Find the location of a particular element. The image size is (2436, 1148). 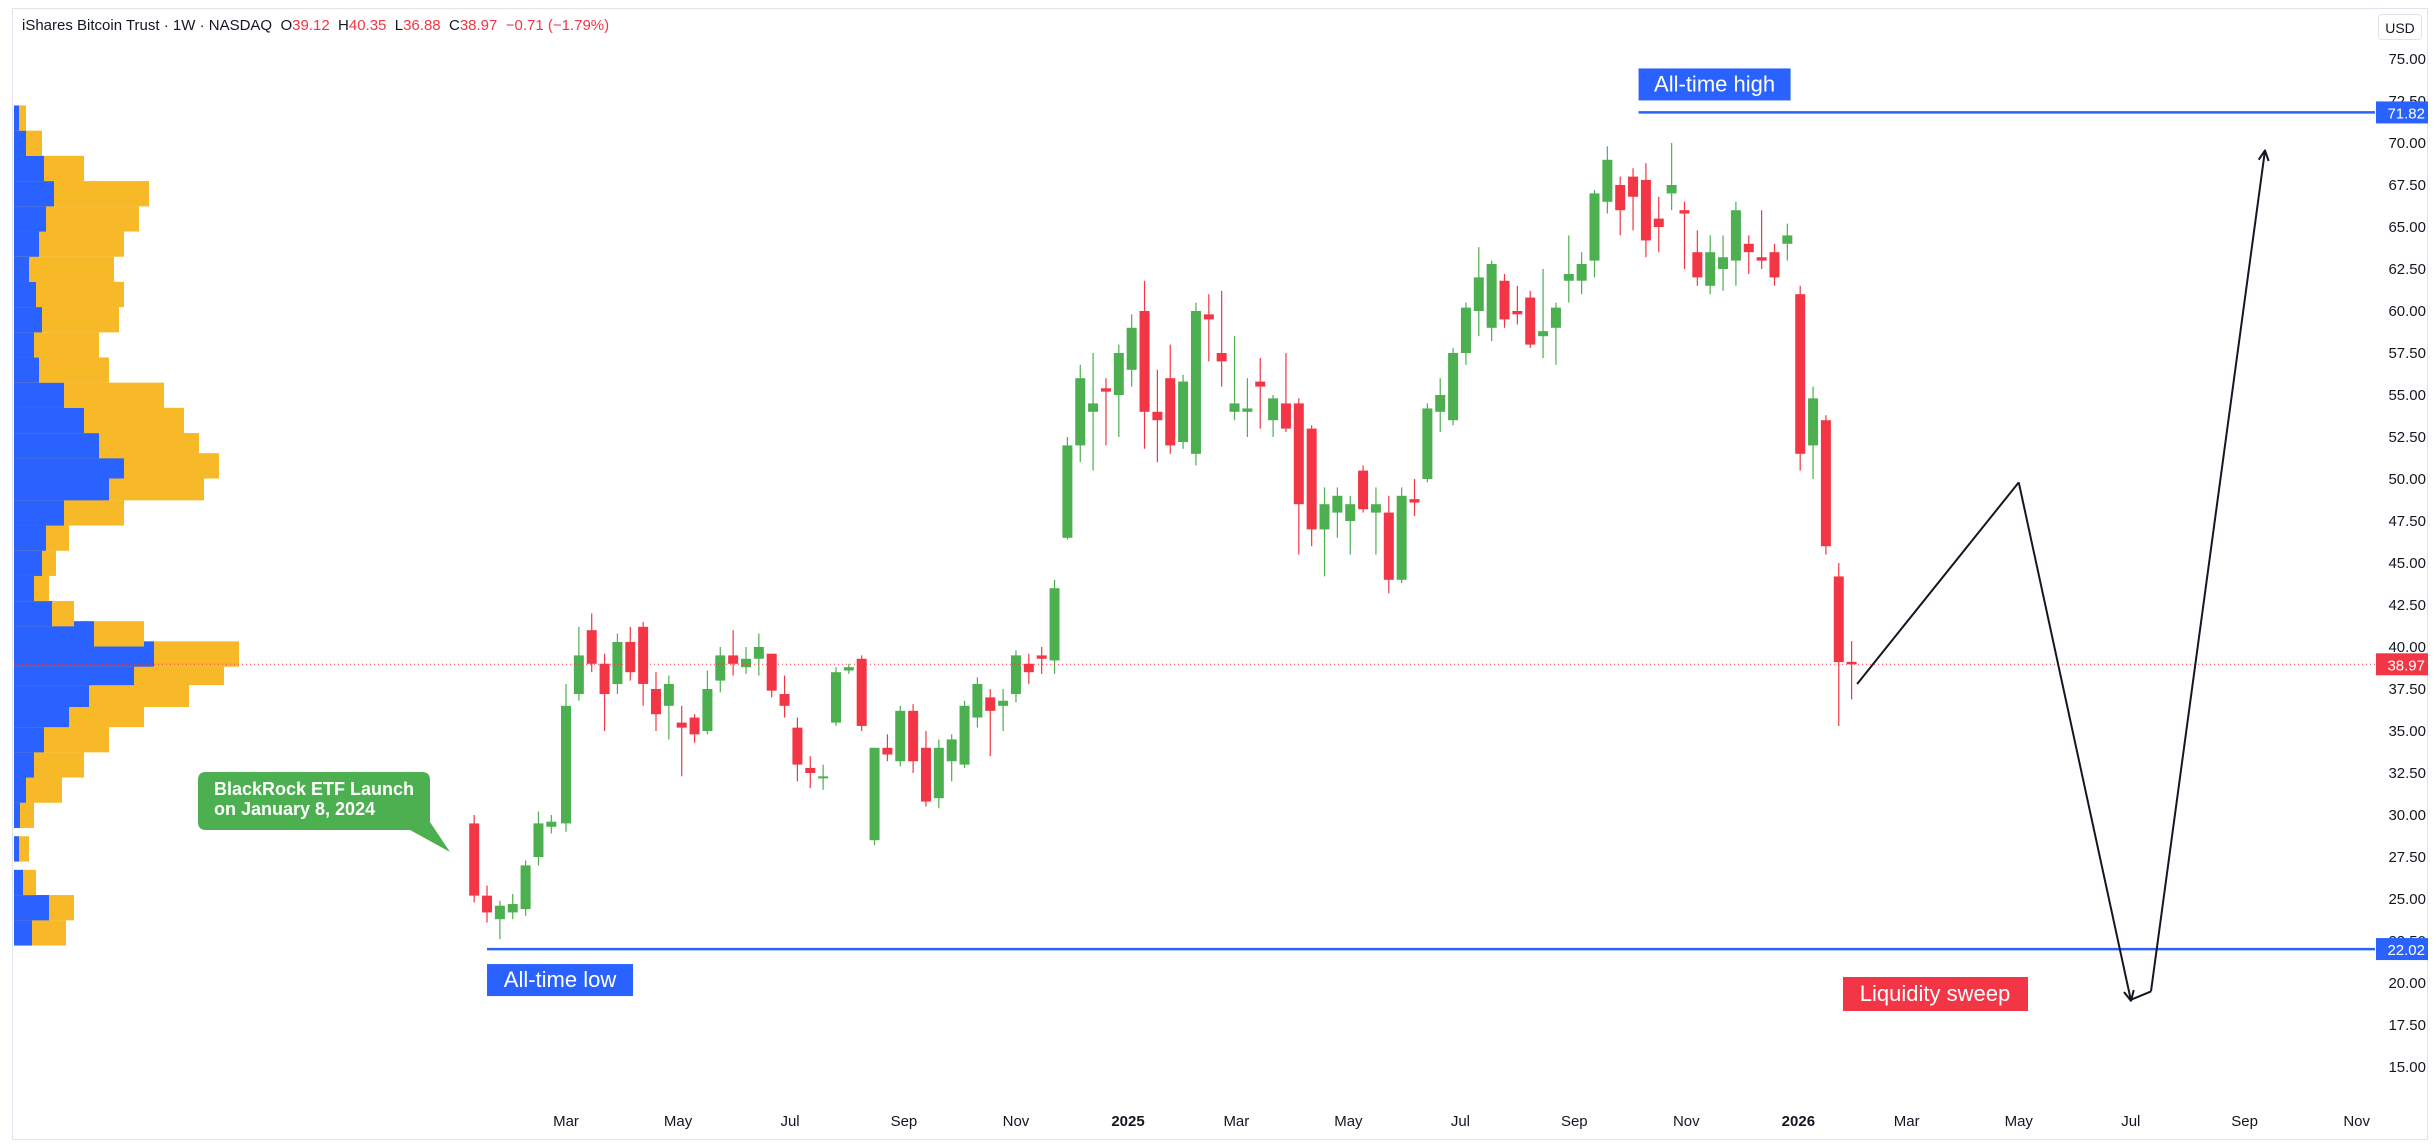

change-value: −0.71 (−1.79%) is located at coordinates (557, 25).